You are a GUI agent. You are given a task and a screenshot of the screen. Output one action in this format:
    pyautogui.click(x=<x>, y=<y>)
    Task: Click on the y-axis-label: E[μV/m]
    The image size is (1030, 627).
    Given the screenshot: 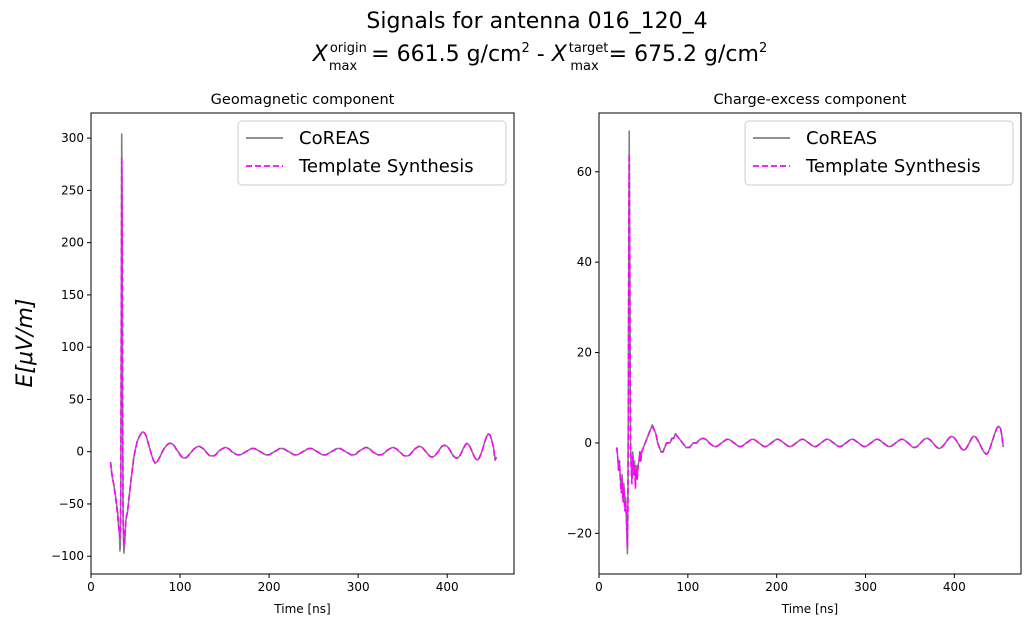 What is the action you would take?
    pyautogui.click(x=25, y=343)
    